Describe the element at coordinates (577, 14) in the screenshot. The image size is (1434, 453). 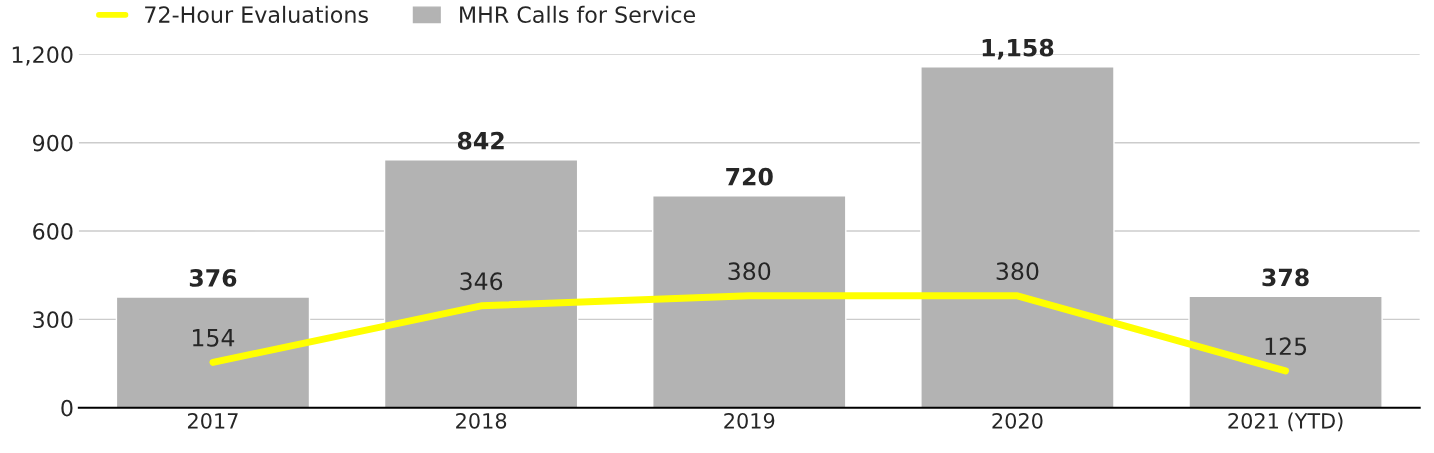
I see `legend-label: MHR Calls for Service` at that location.